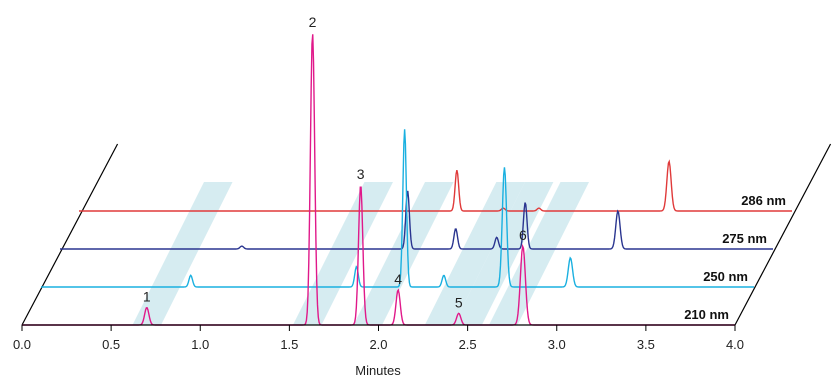 The height and width of the screenshot is (381, 834). I want to click on trace-label: 275 nm, so click(744, 238).